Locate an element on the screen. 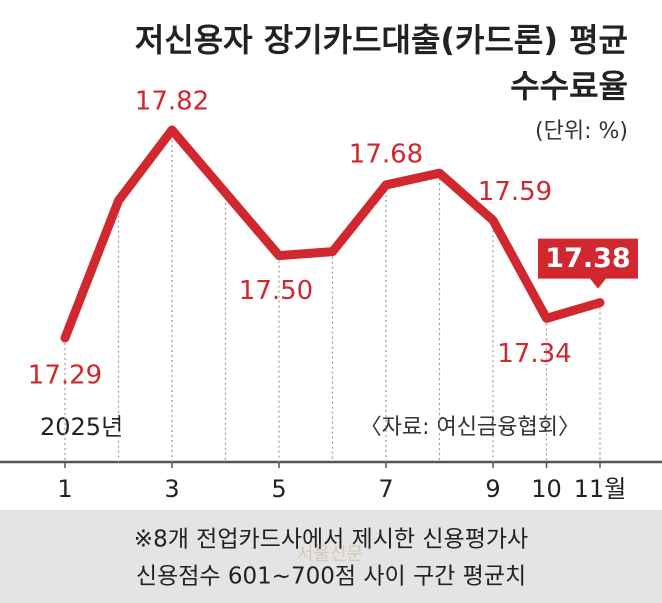 The image size is (662, 603). x-tick-label: 1 is located at coordinates (64, 489).